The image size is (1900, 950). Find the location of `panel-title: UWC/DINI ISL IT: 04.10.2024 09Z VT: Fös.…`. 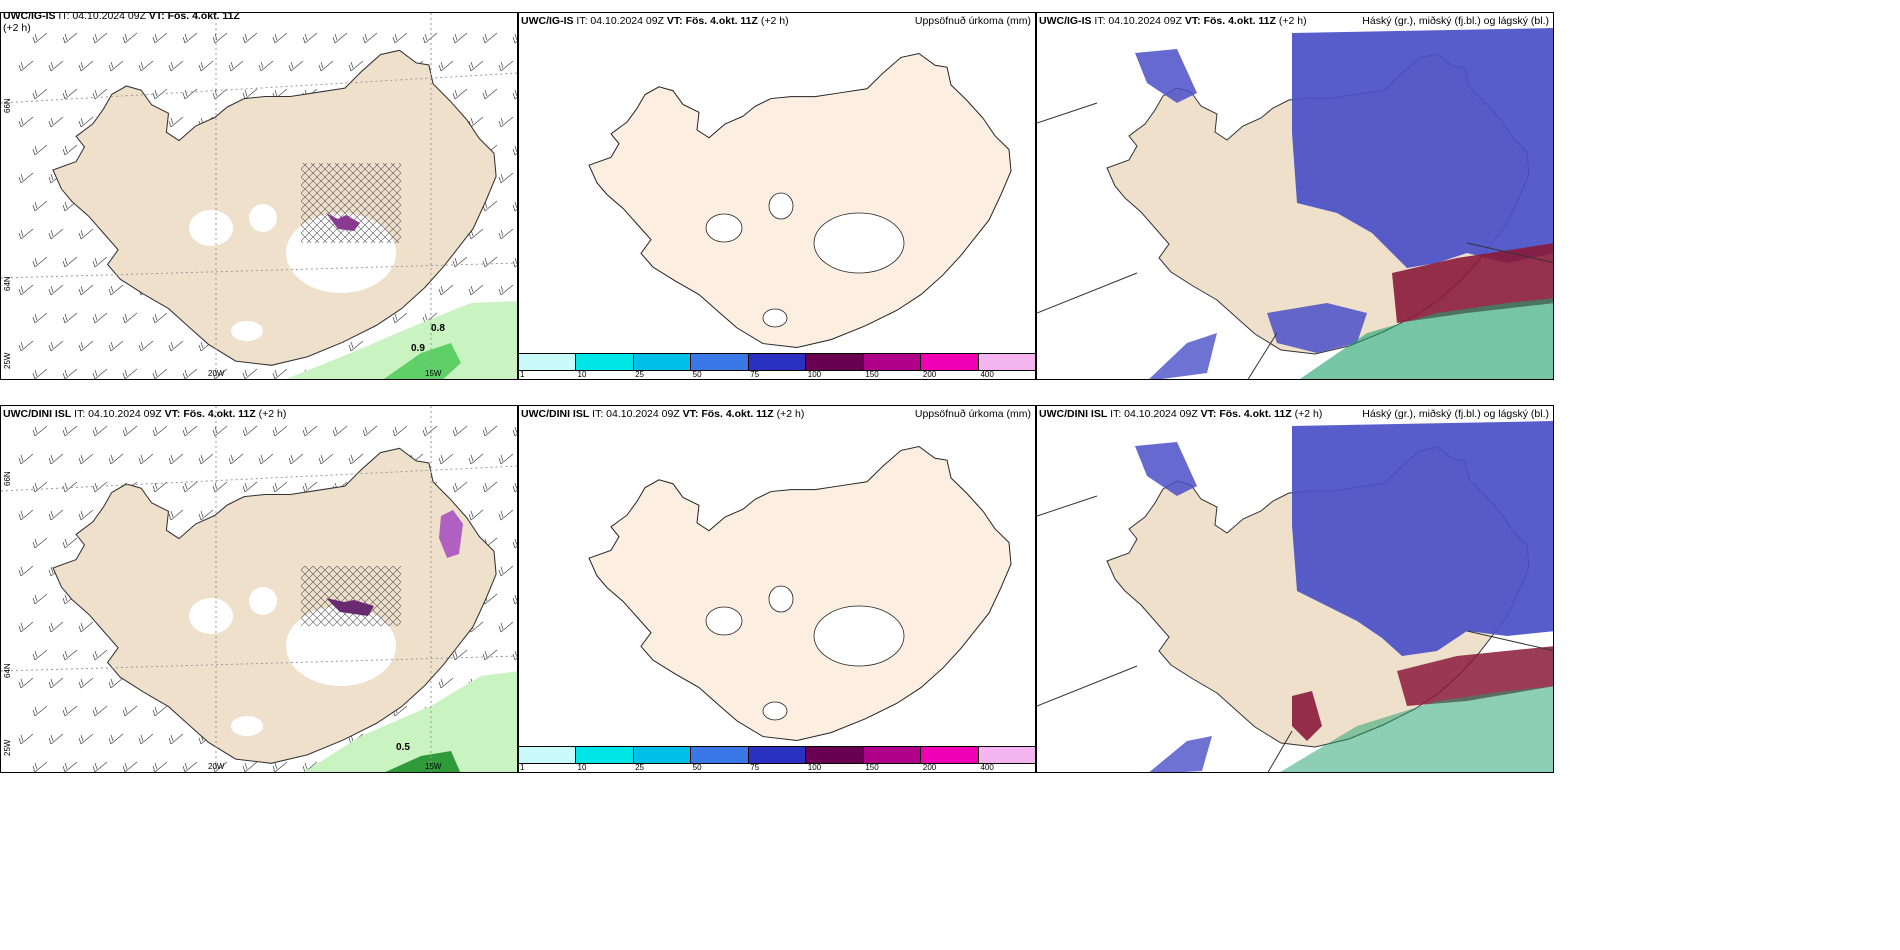

panel-title: UWC/DINI ISL IT: 04.10.2024 09Z VT: Fös.… is located at coordinates (1181, 414).